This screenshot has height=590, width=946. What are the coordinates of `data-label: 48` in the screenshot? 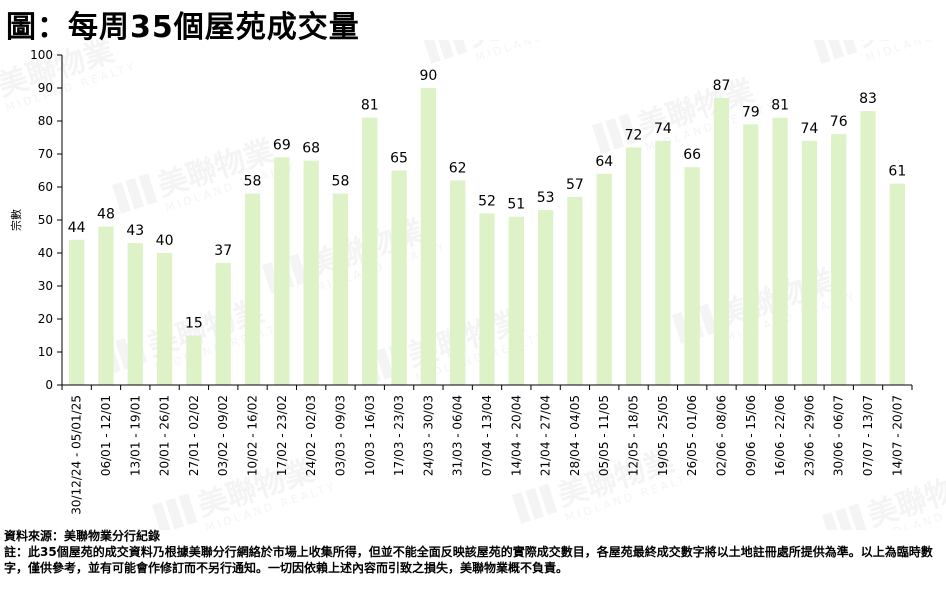 It's located at (106, 215).